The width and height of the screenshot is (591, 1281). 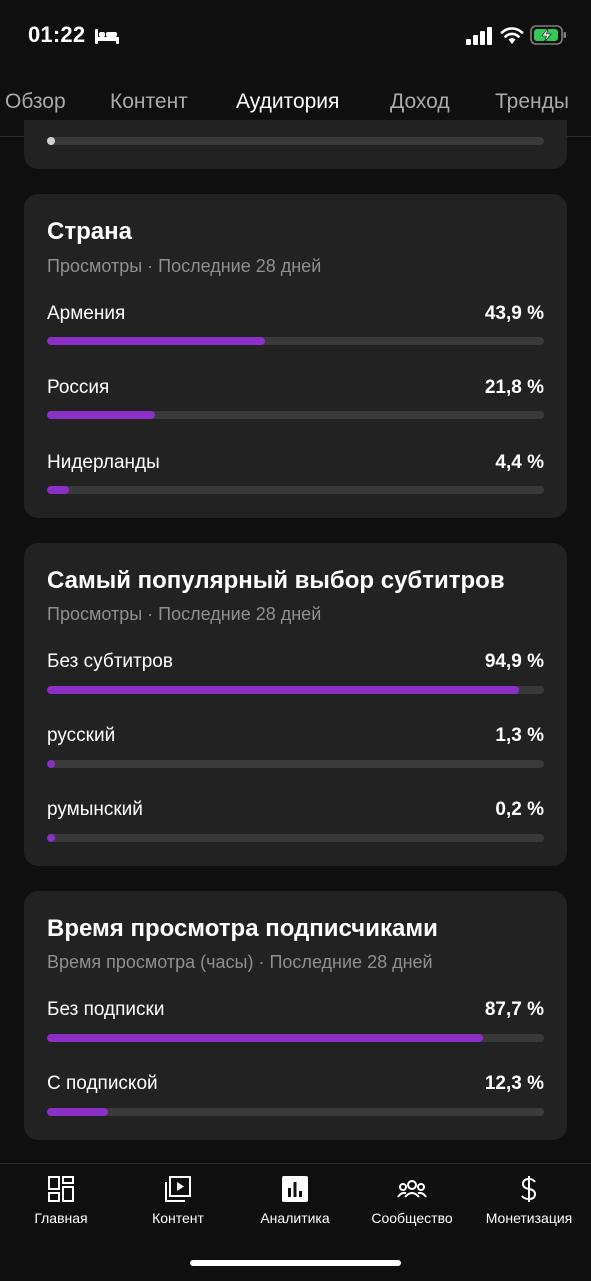 What do you see at coordinates (529, 1218) in the screenshot?
I see `nav-label: Монетизация` at bounding box center [529, 1218].